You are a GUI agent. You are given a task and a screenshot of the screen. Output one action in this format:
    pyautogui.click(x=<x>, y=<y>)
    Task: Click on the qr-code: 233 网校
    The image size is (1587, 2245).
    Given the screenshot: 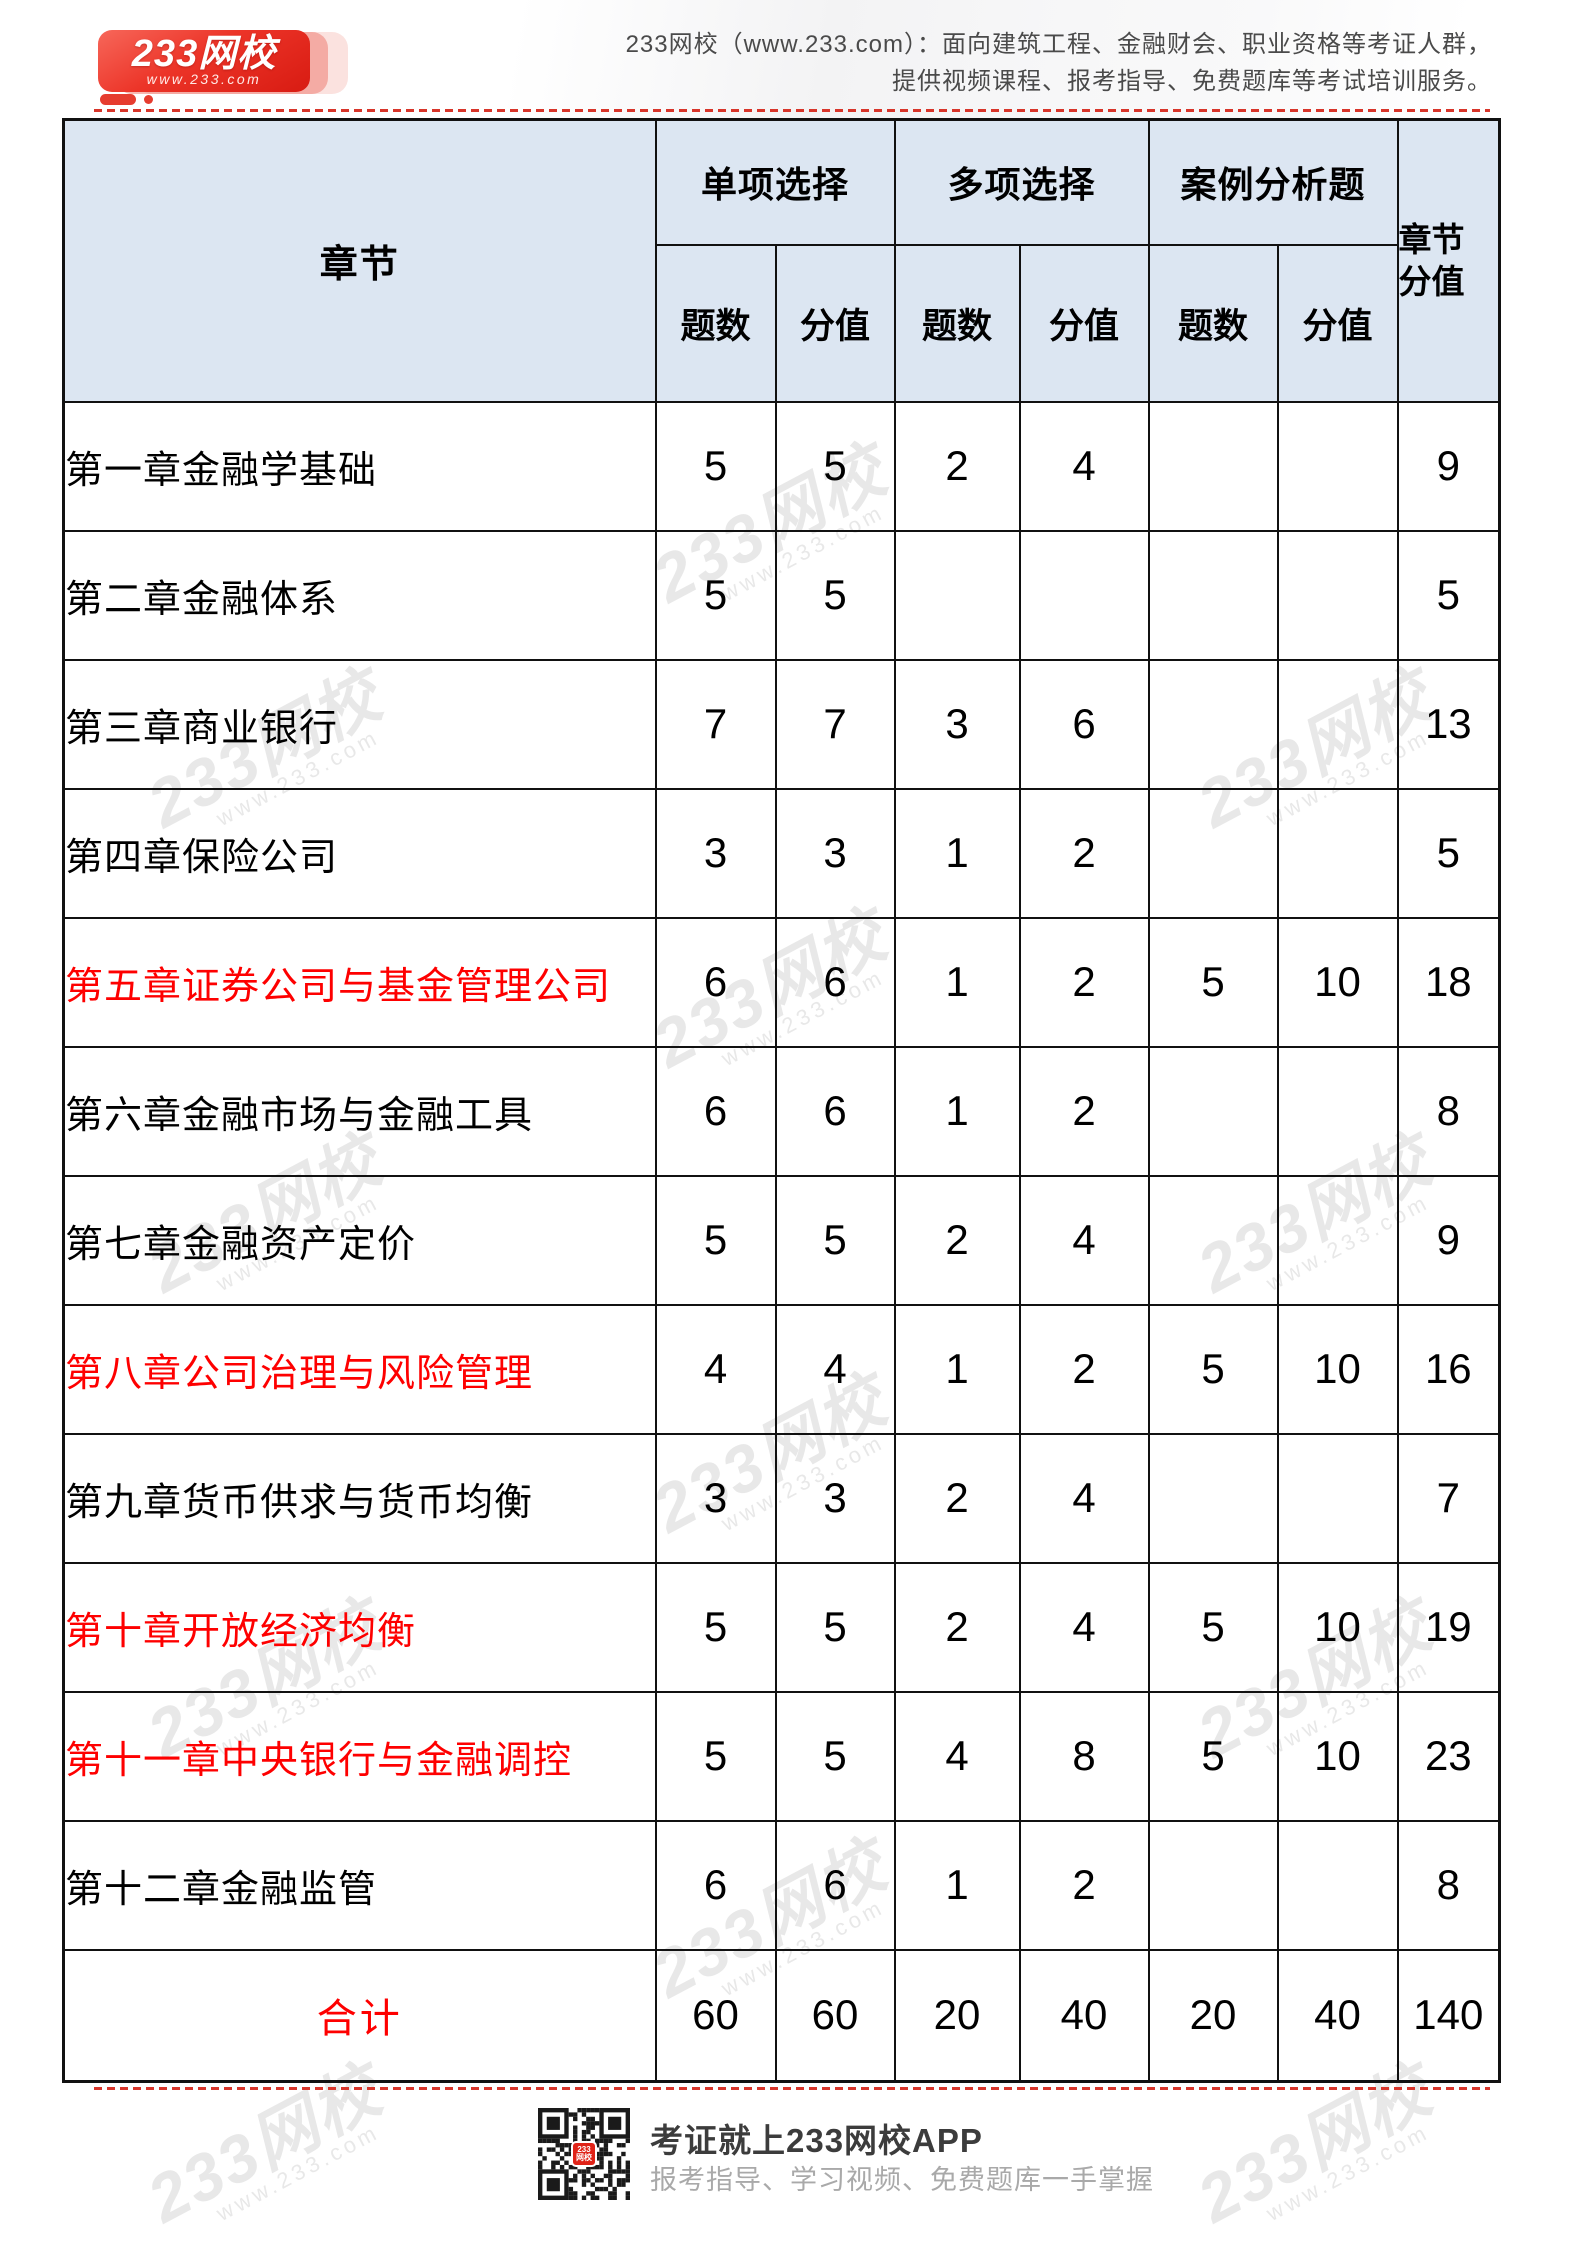 What is the action you would take?
    pyautogui.click(x=584, y=2154)
    